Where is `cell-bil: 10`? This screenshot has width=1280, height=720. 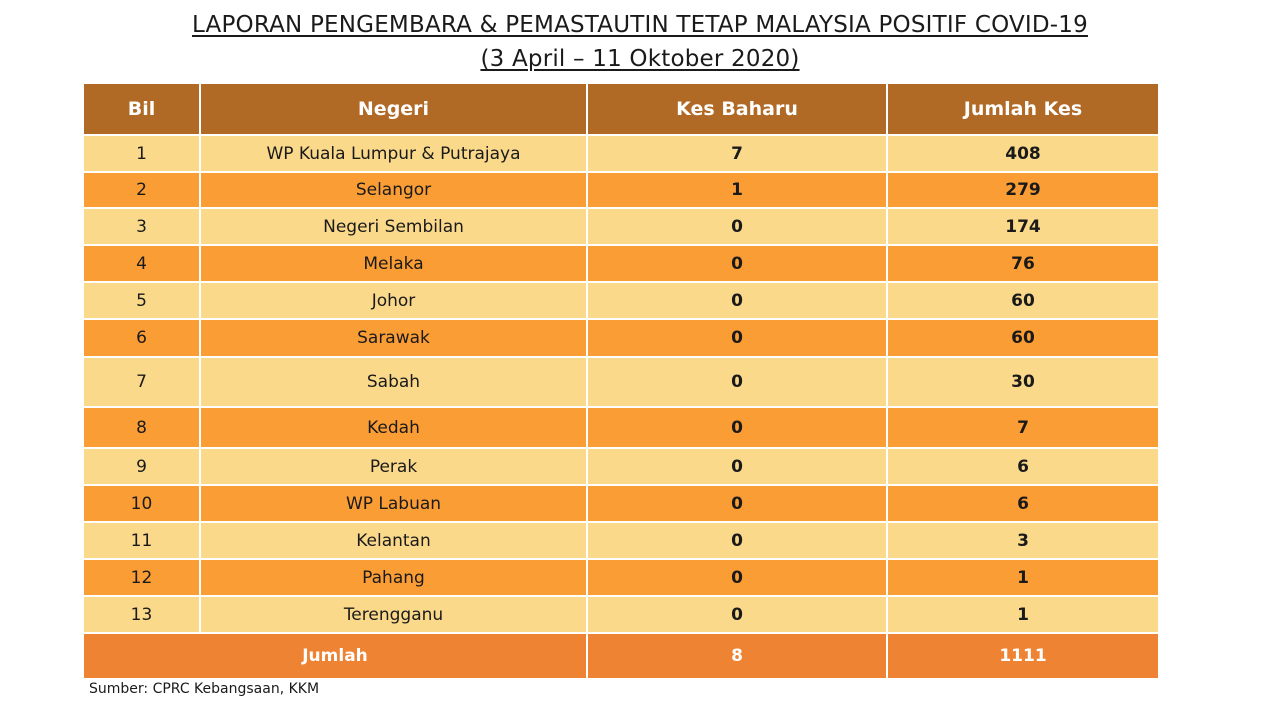
cell-bil: 10 is located at coordinates (141, 503).